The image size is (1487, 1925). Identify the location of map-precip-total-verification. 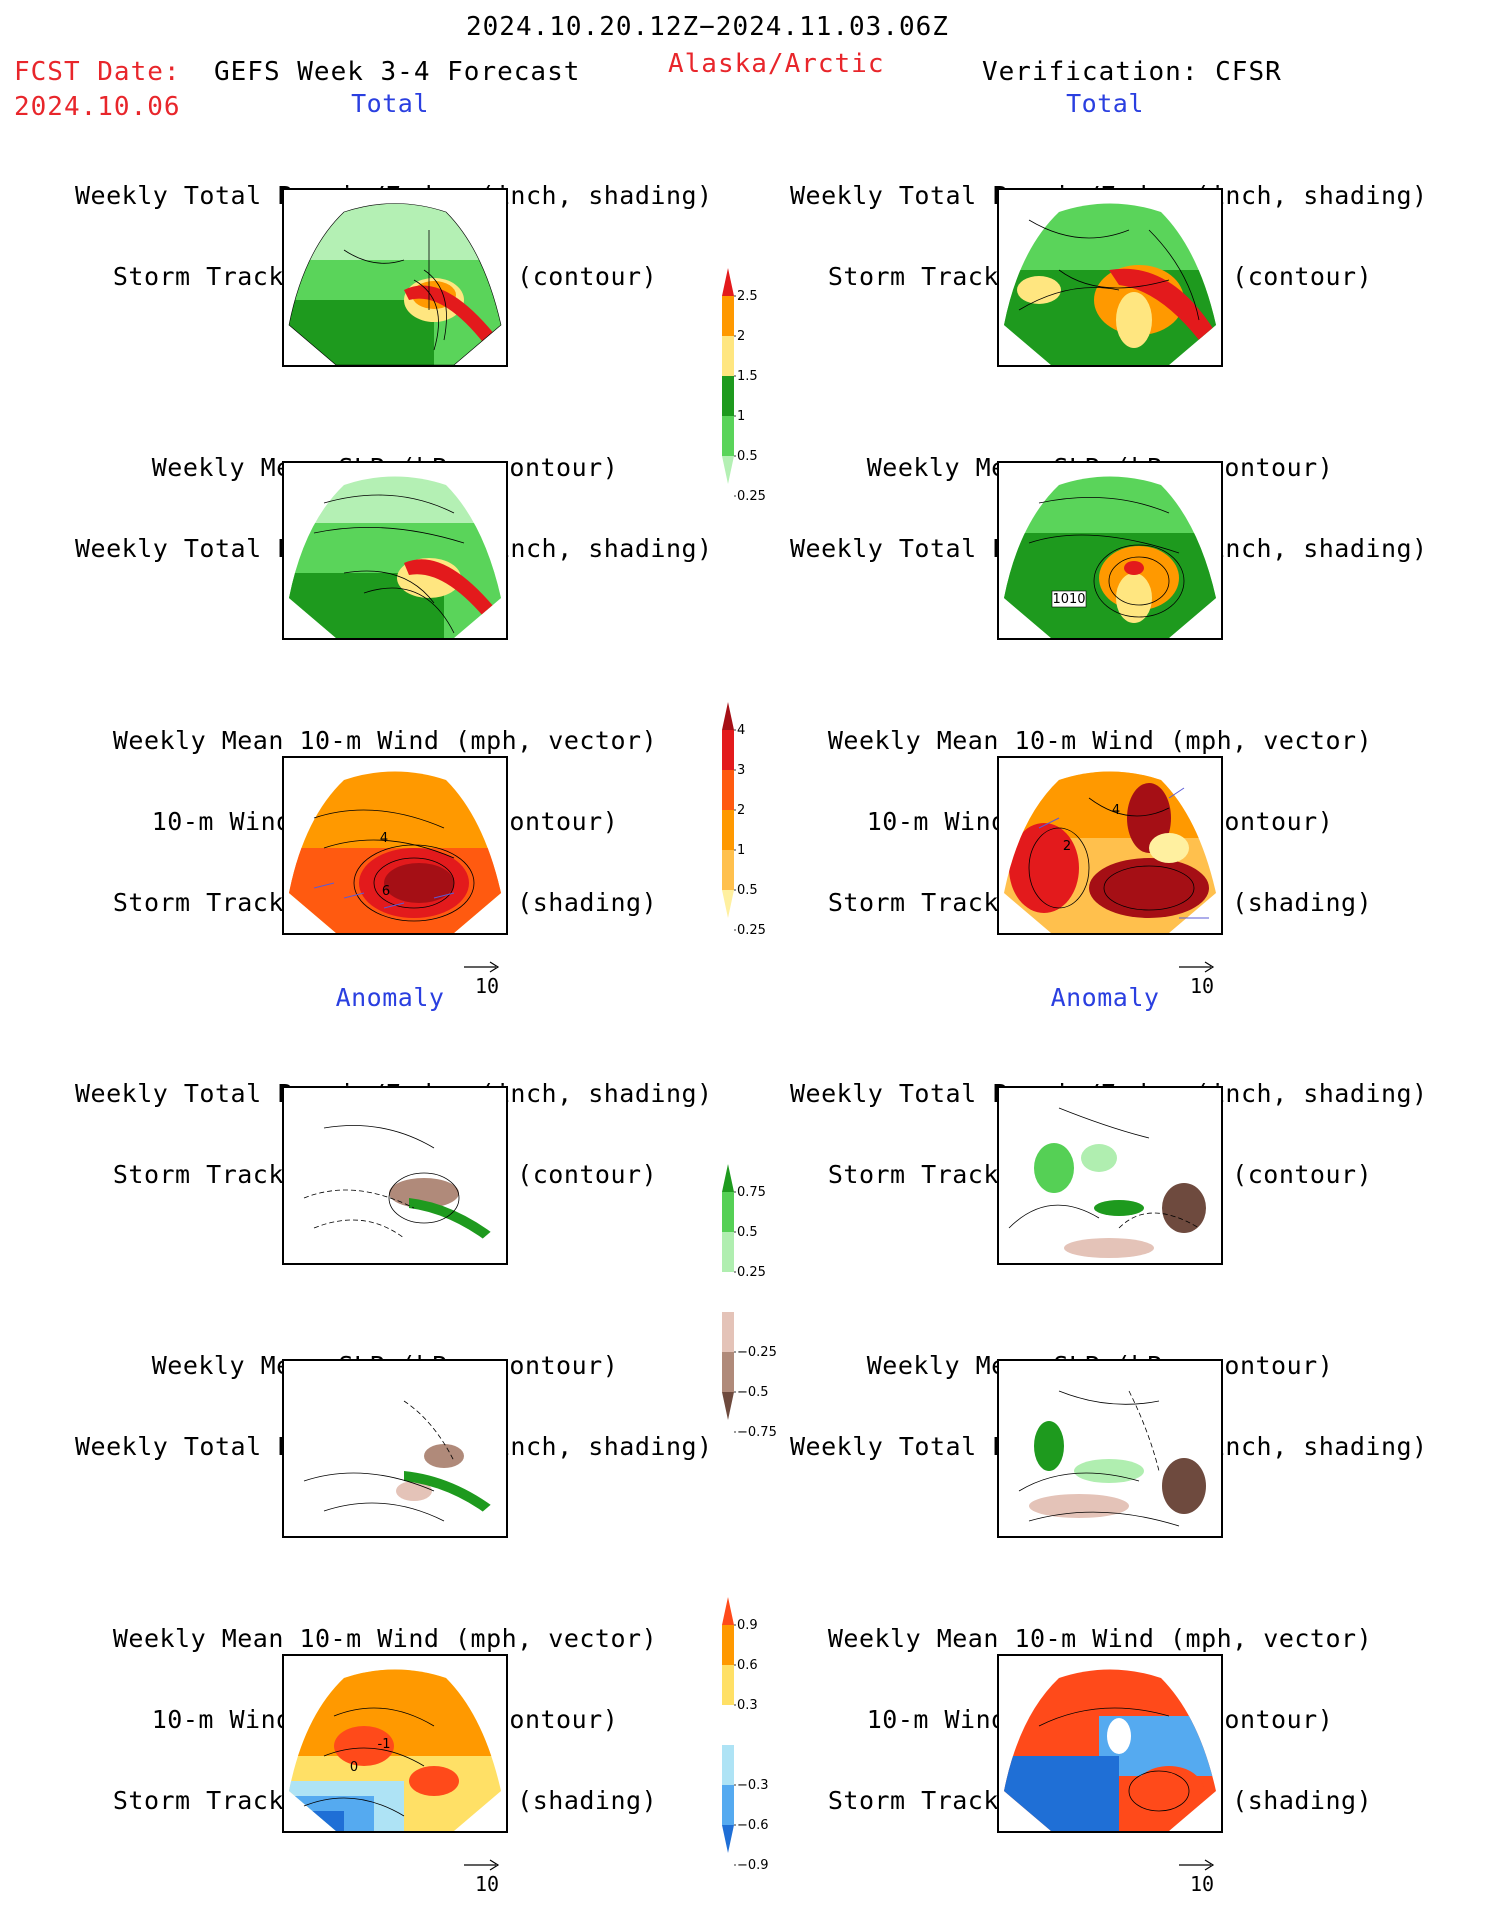
(1110, 277).